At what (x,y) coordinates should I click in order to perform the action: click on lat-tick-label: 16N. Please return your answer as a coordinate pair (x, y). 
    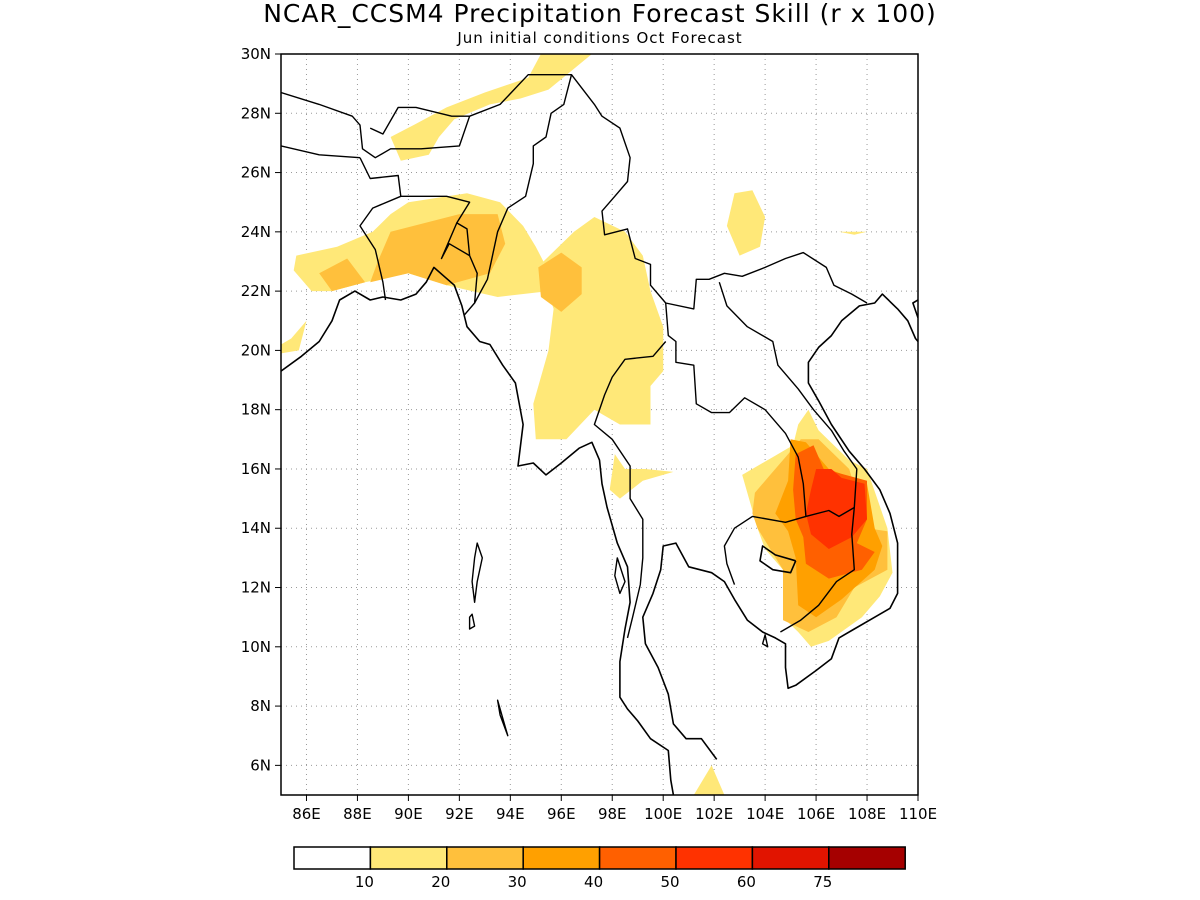
    Looking at the image, I should click on (256, 469).